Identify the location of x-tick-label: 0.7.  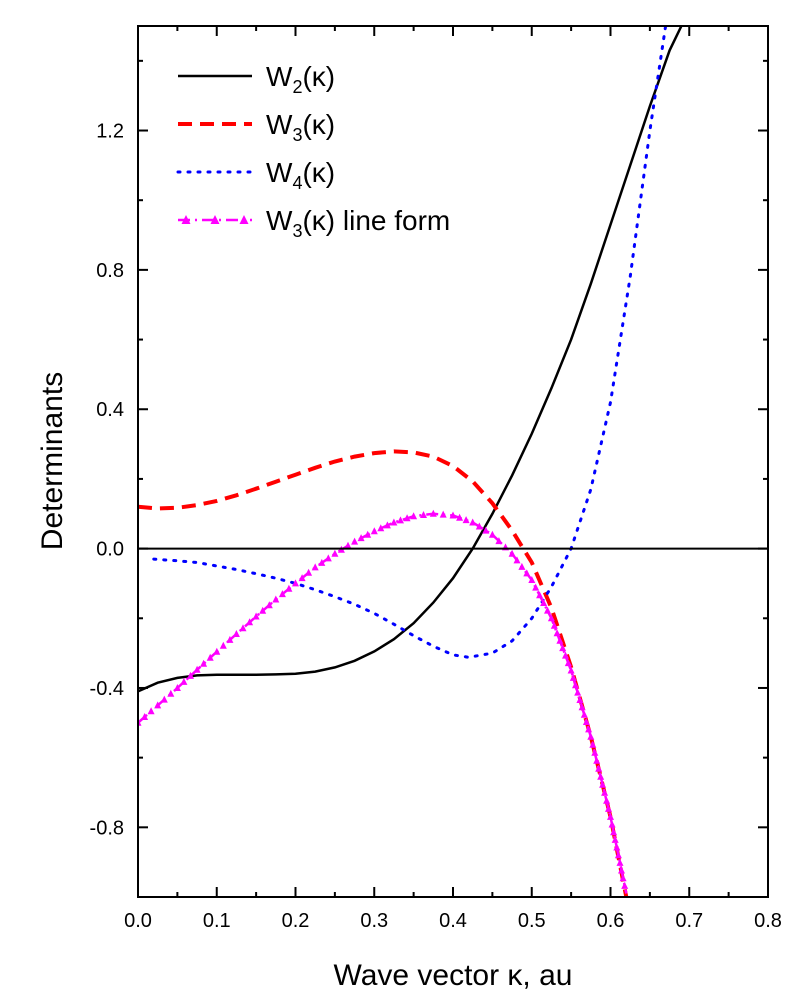
(689, 921).